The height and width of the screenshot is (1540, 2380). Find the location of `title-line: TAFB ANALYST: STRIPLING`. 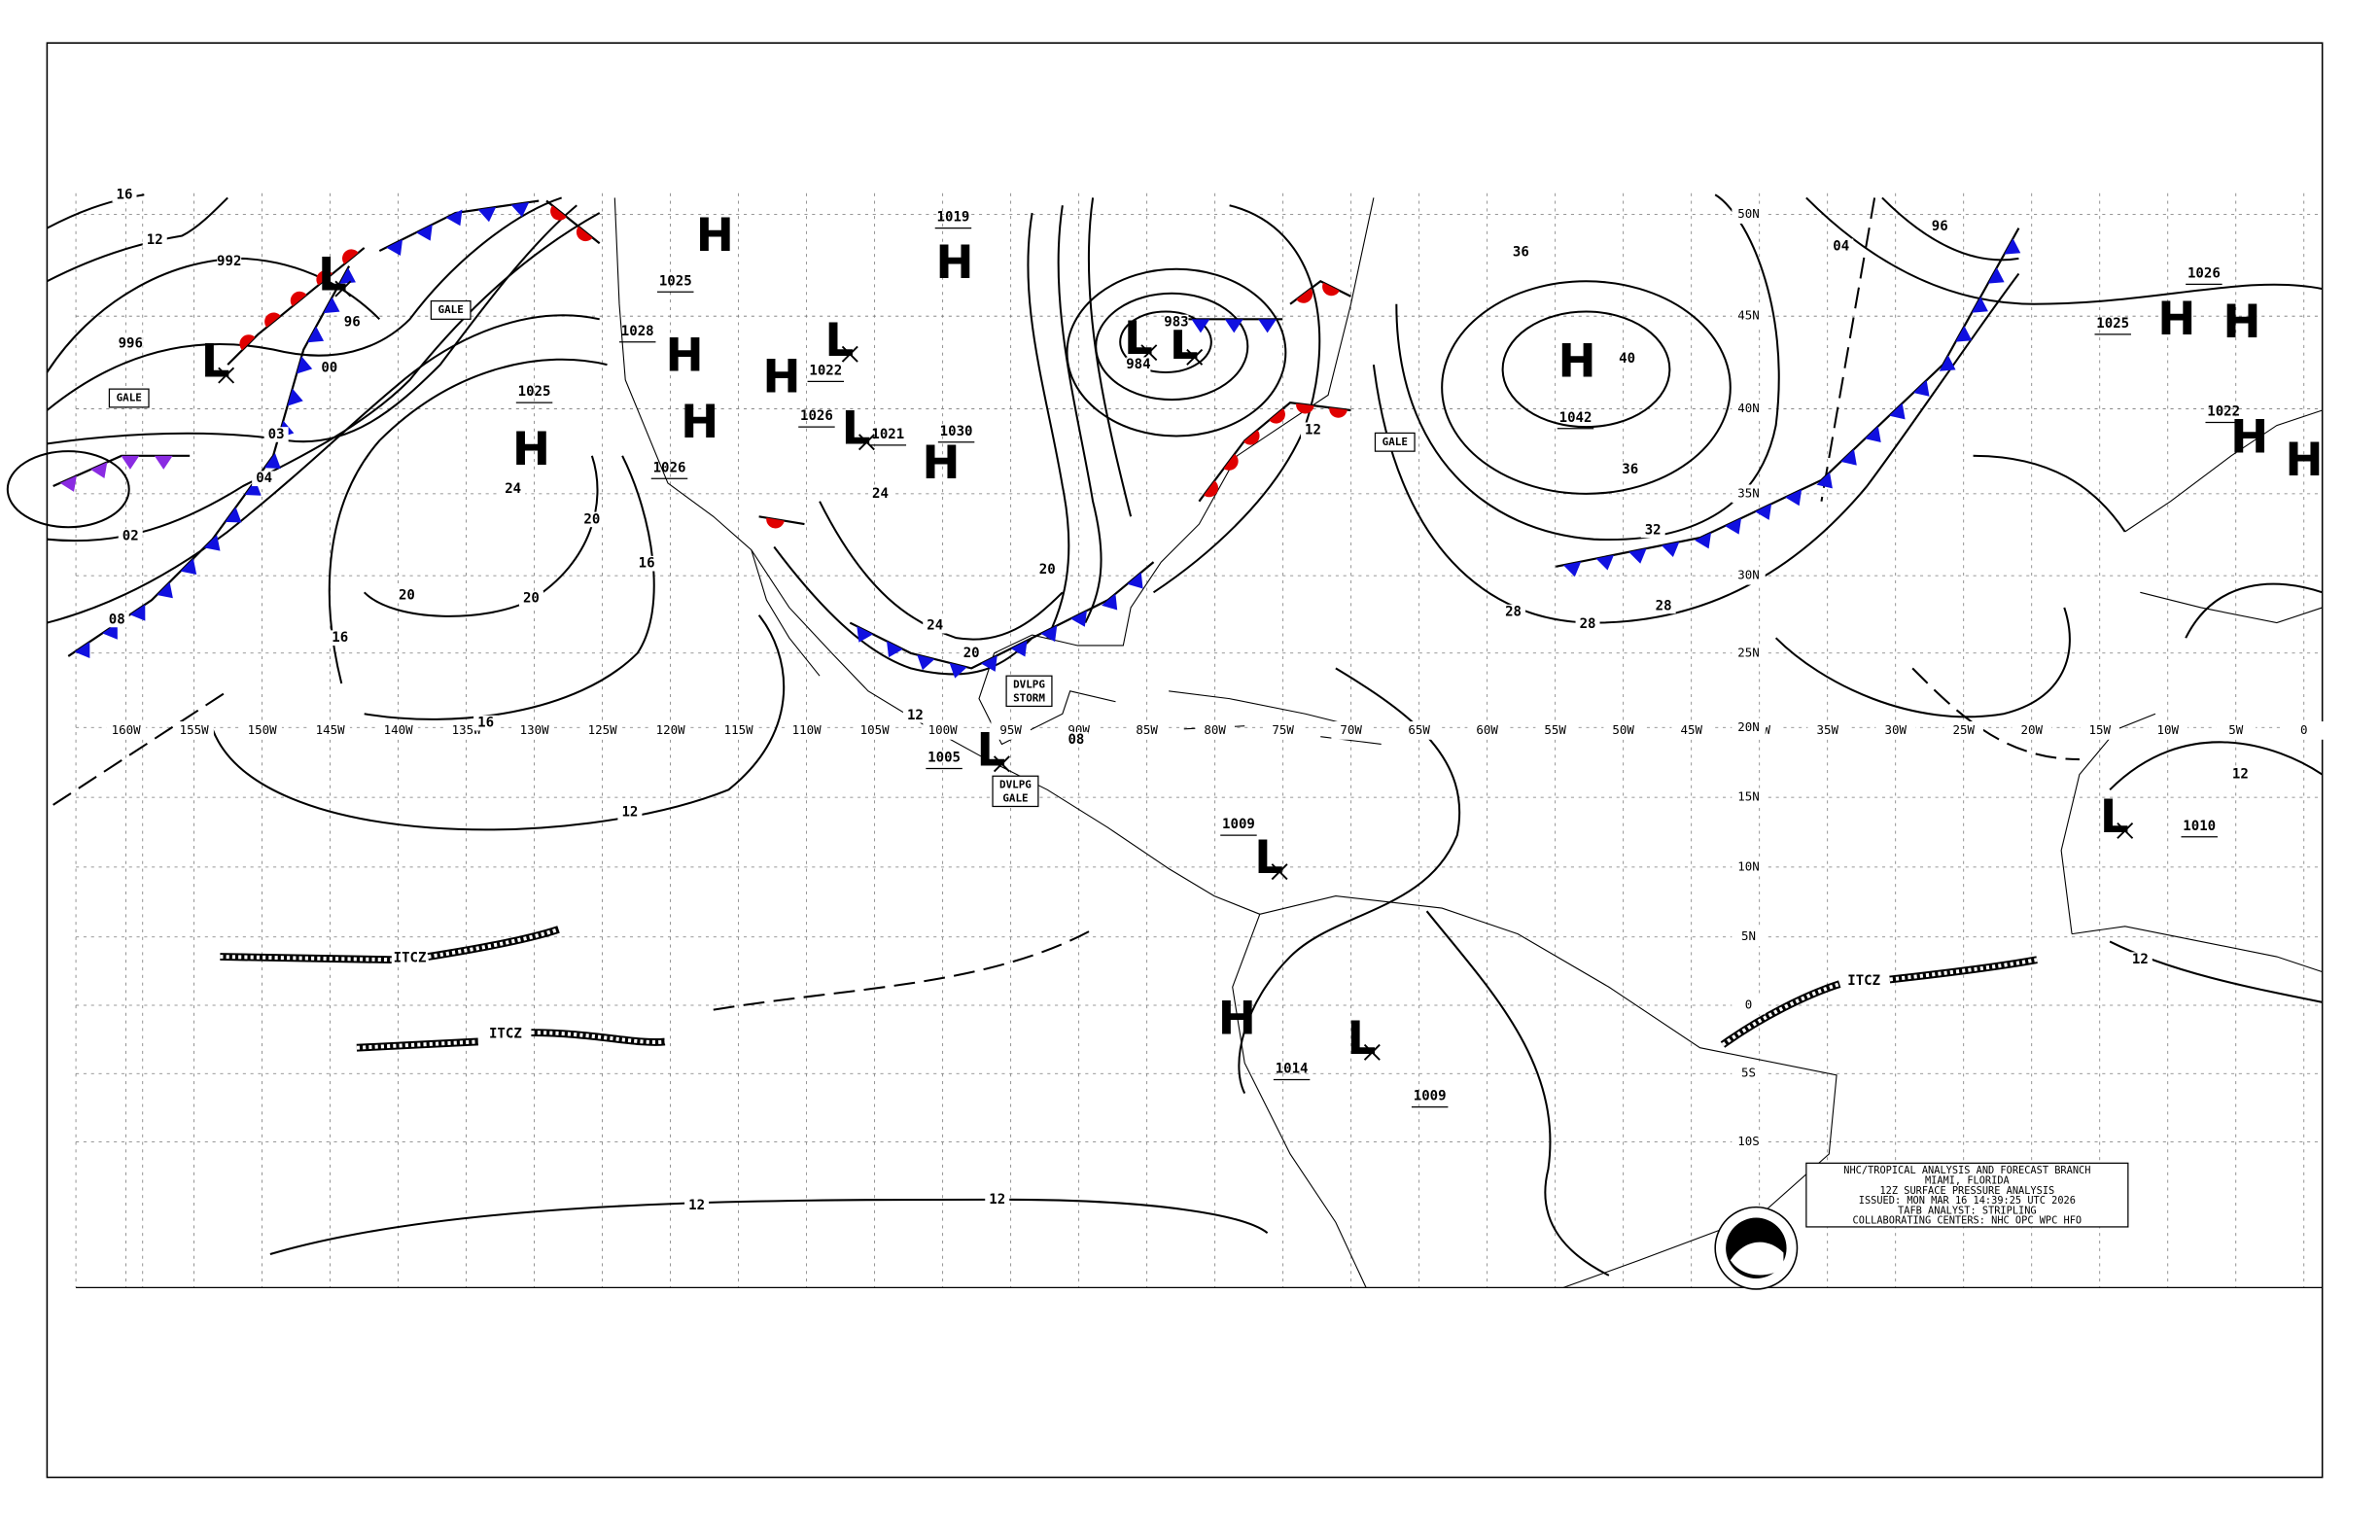

title-line: TAFB ANALYST: STRIPLING is located at coordinates (1967, 1210).